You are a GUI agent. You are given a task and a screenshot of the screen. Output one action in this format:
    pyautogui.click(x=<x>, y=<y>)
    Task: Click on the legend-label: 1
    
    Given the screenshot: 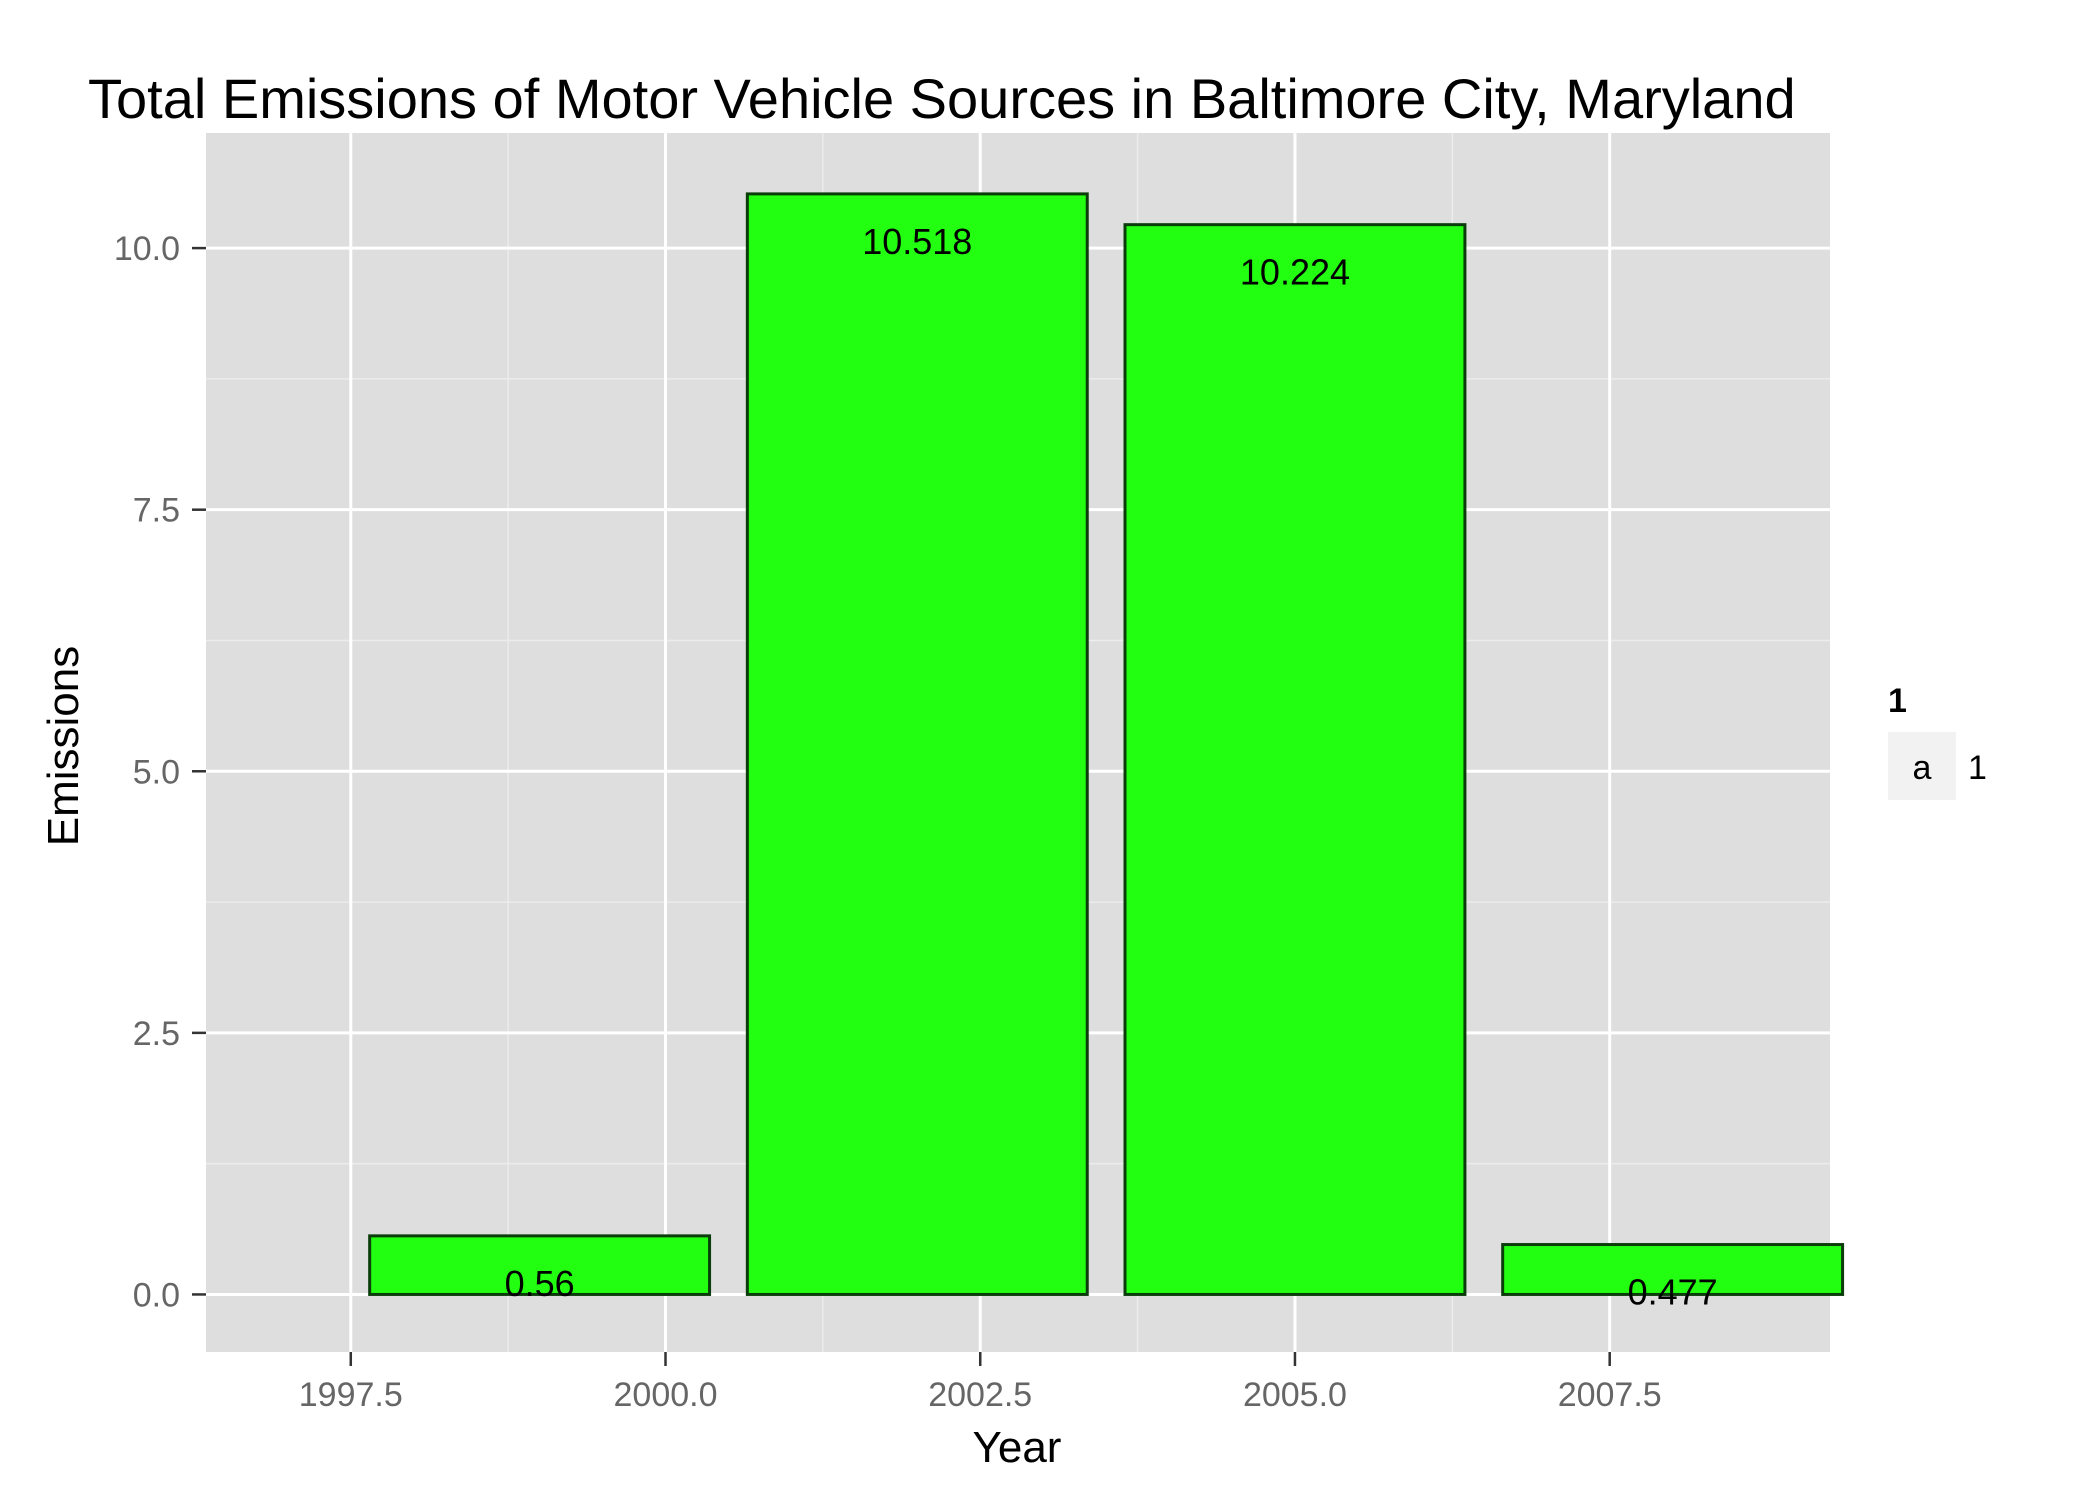 What is the action you would take?
    pyautogui.click(x=1977, y=768)
    